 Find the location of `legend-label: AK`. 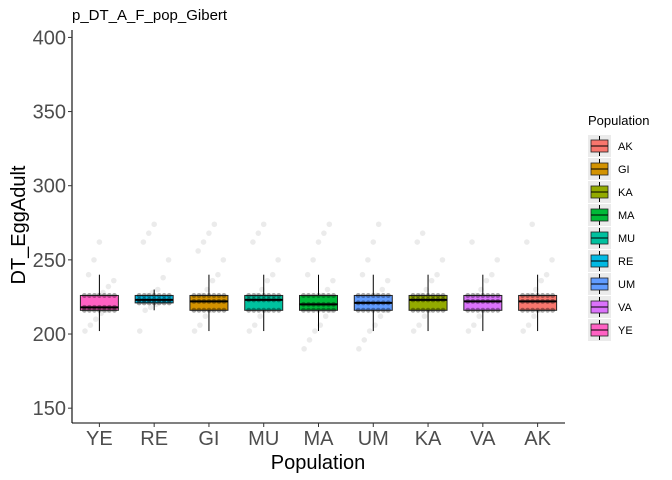

legend-label: AK is located at coordinates (625, 147).